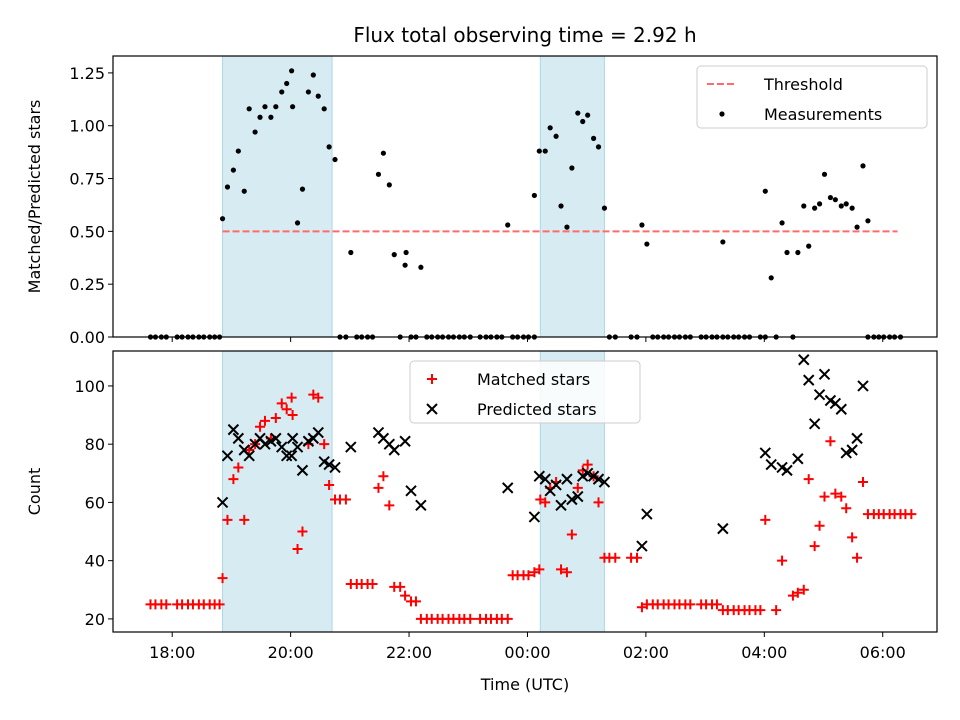  What do you see at coordinates (409, 652) in the screenshot?
I see `x-tick-label: 22:00` at bounding box center [409, 652].